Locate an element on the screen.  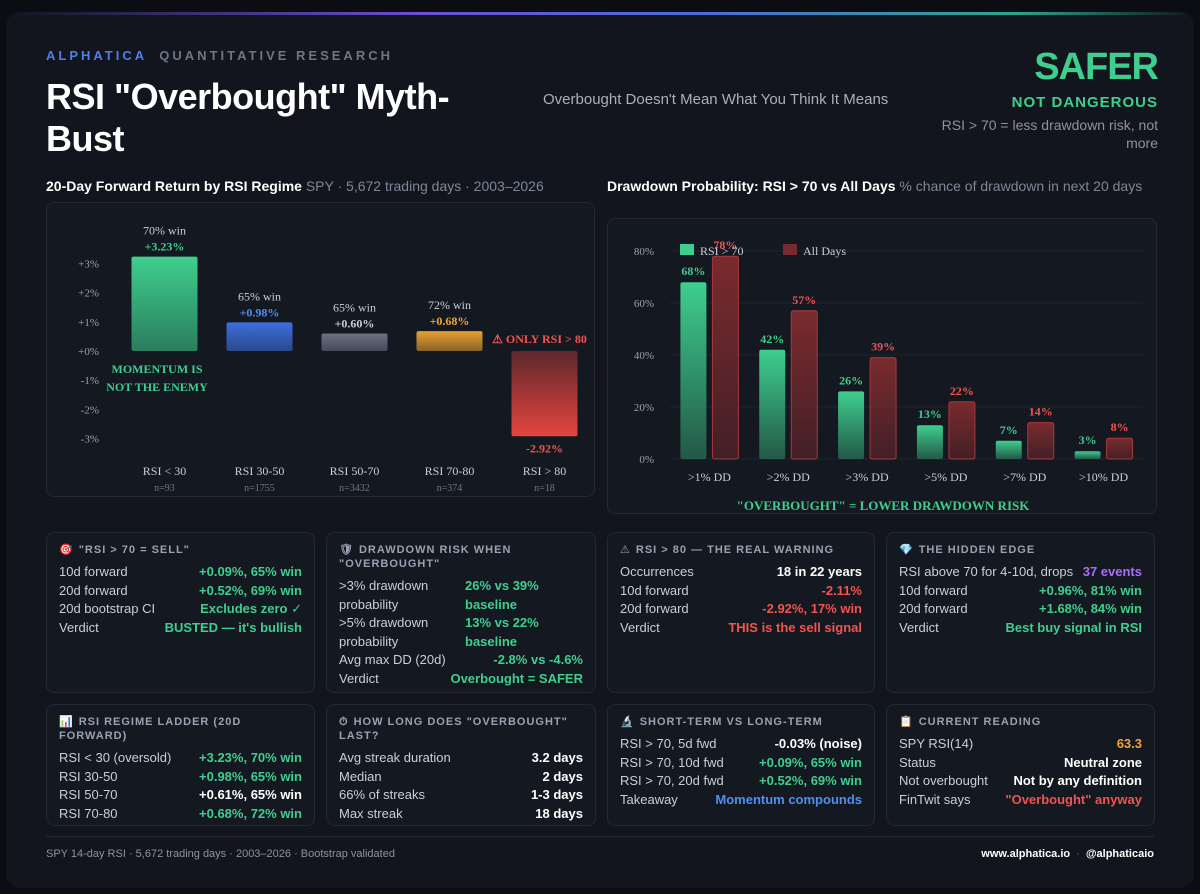
stat-row: 10d forward -2.11% is located at coordinates (741, 591).